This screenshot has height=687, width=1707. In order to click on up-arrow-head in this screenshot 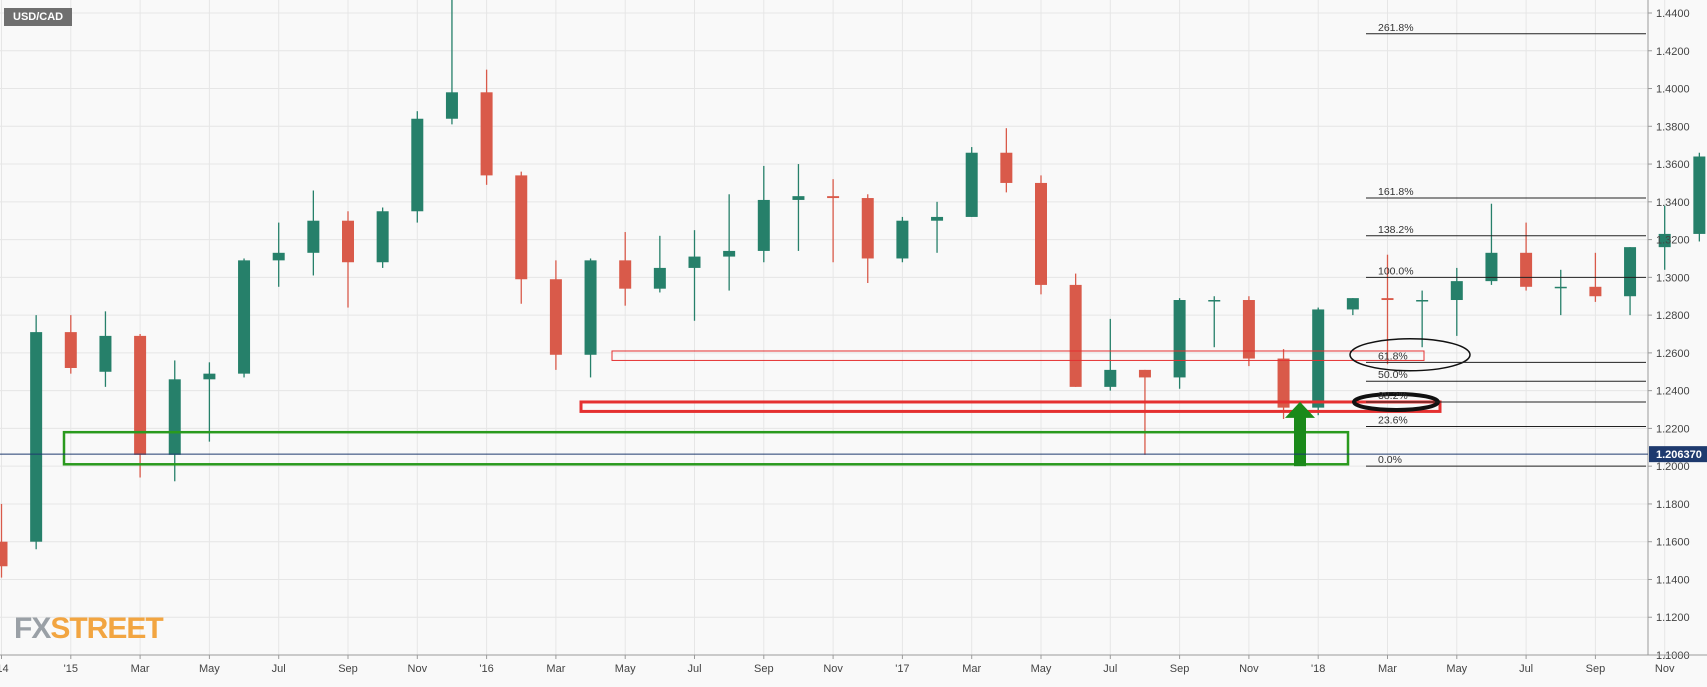, I will do `click(1300, 409)`.